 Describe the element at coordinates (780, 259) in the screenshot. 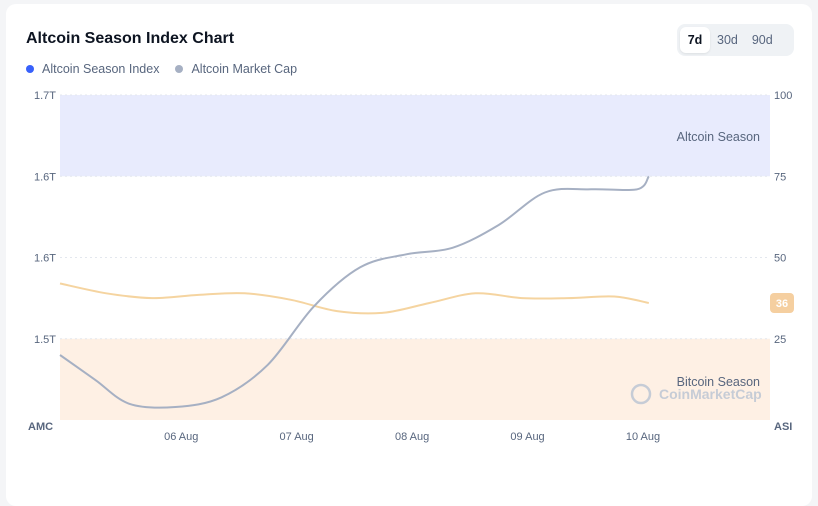

I see `right-axis-tick-label: 50` at that location.